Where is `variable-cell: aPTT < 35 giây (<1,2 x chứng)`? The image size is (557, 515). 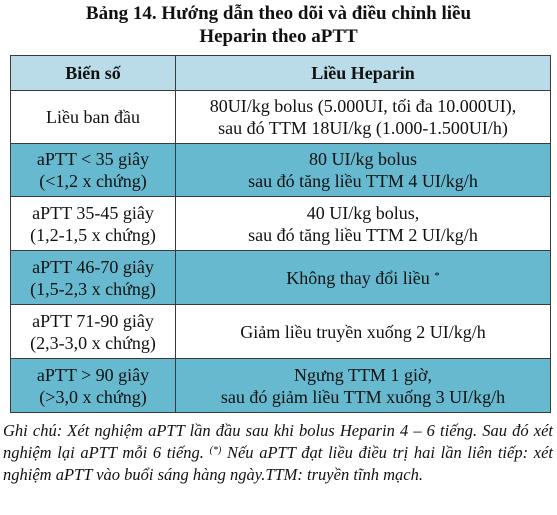
variable-cell: aPTT < 35 giây (<1,2 x chứng) is located at coordinates (93, 170).